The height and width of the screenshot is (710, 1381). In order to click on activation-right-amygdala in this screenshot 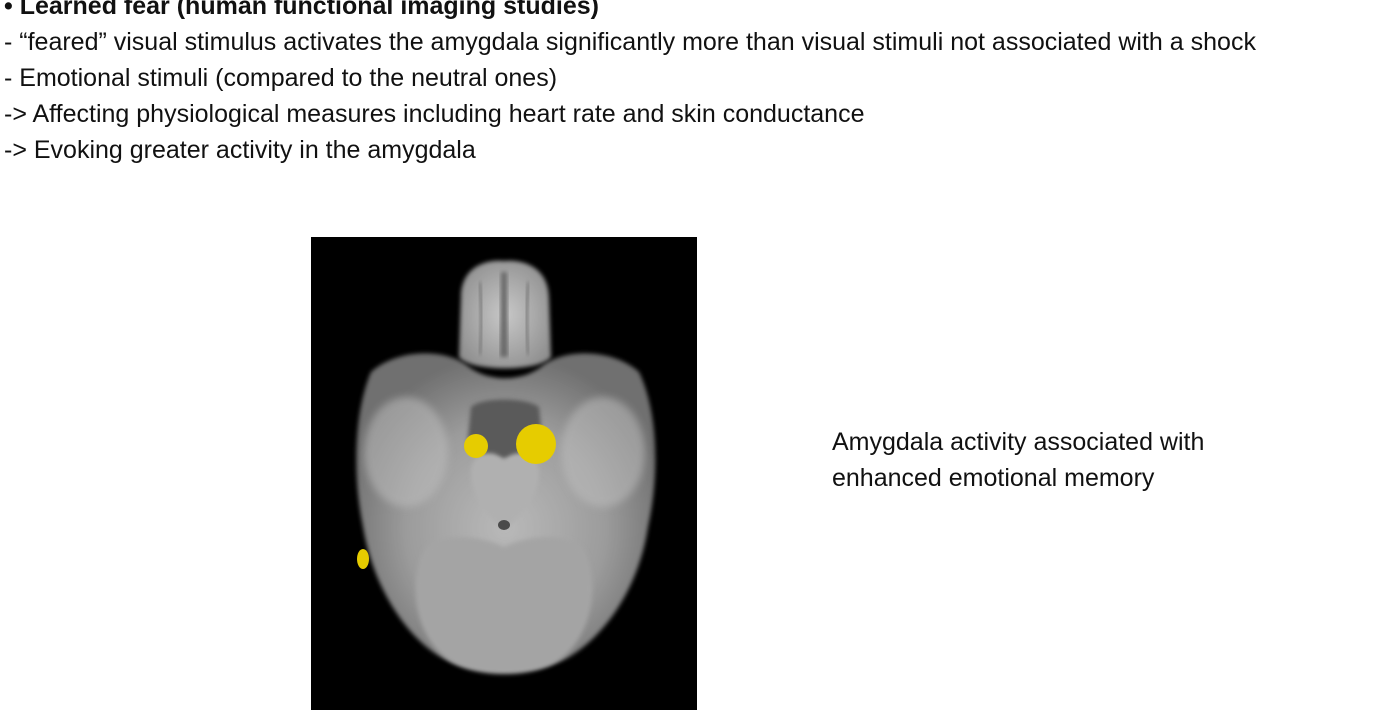, I will do `click(536, 444)`.